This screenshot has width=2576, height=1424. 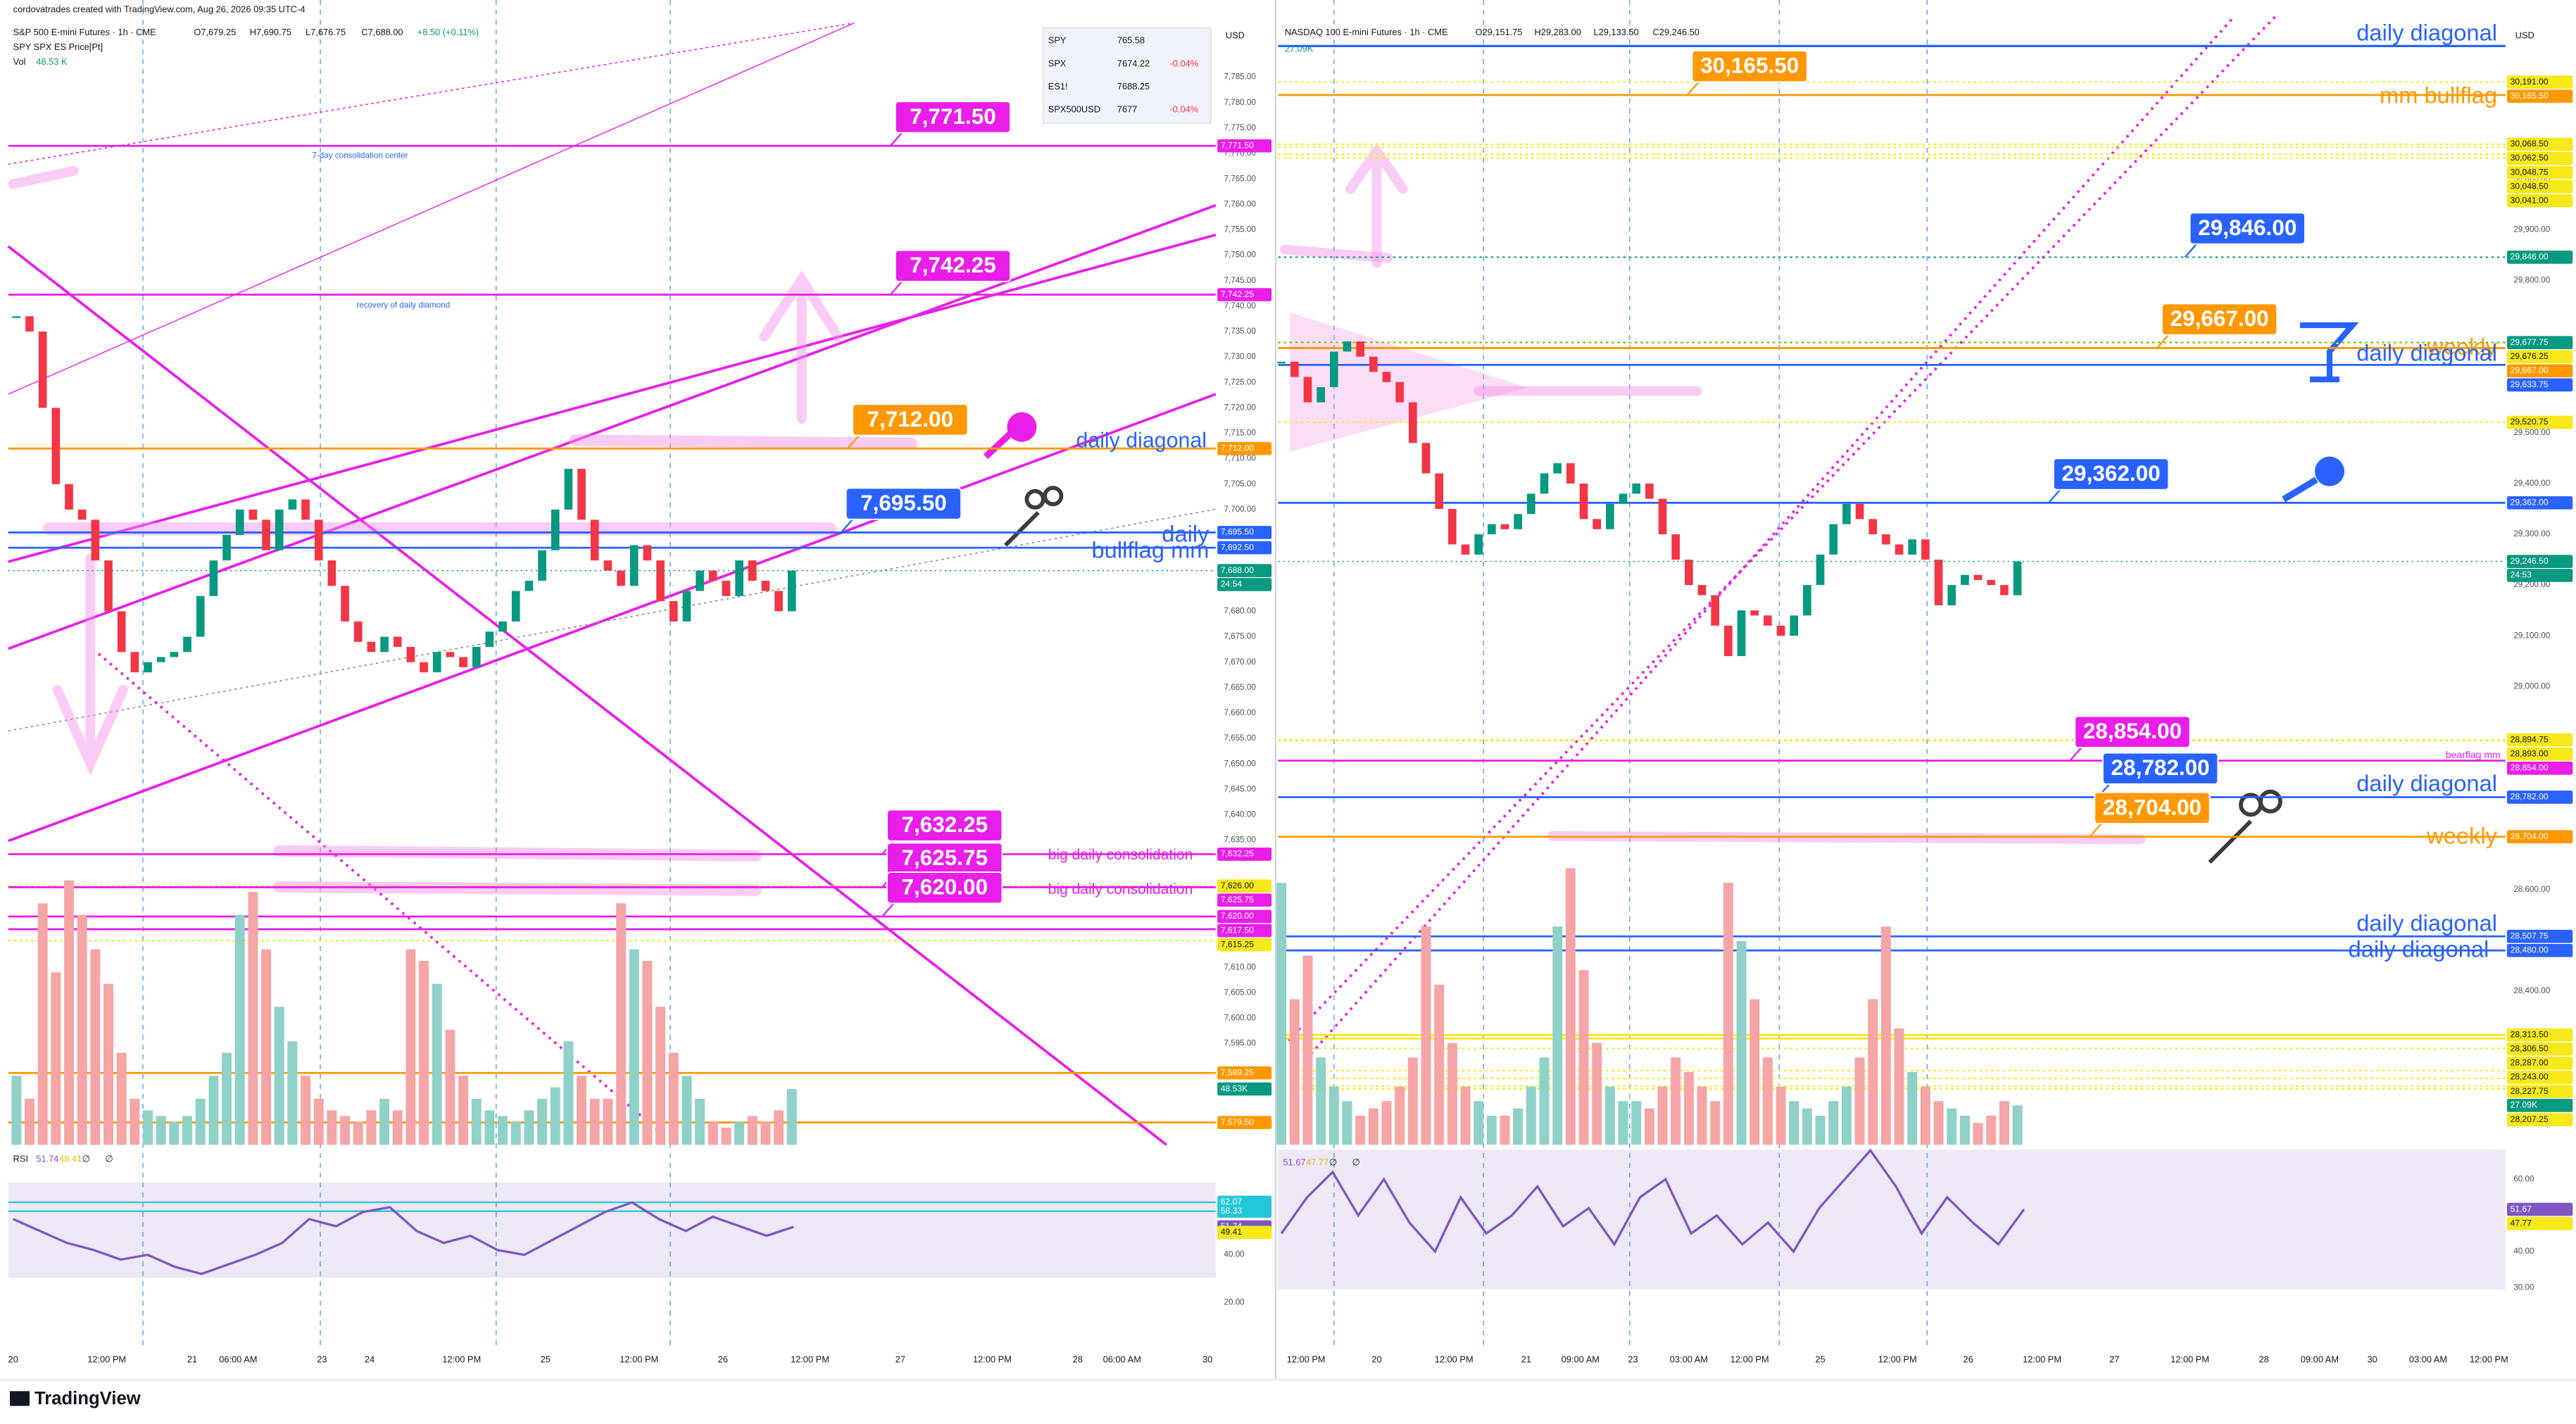 I want to click on x-tick-label: 23, so click(x=1633, y=1359).